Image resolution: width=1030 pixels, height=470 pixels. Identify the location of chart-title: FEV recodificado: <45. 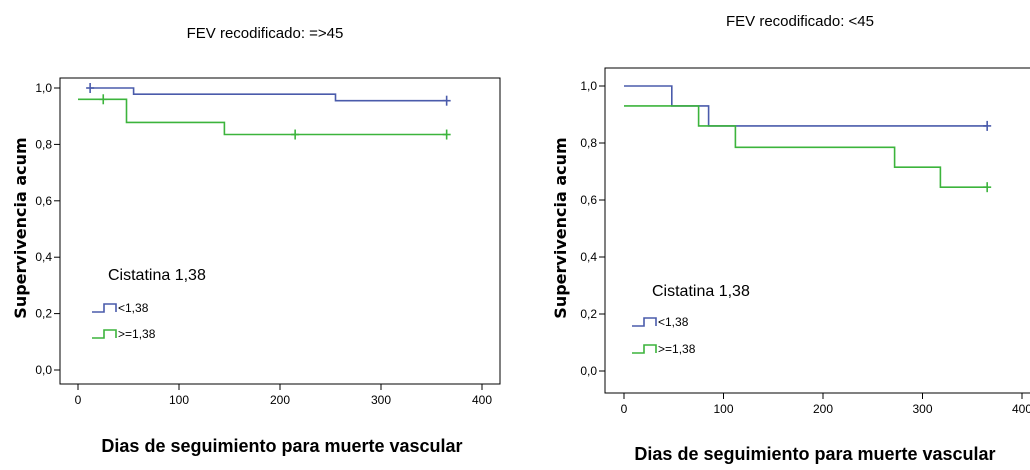
(800, 21).